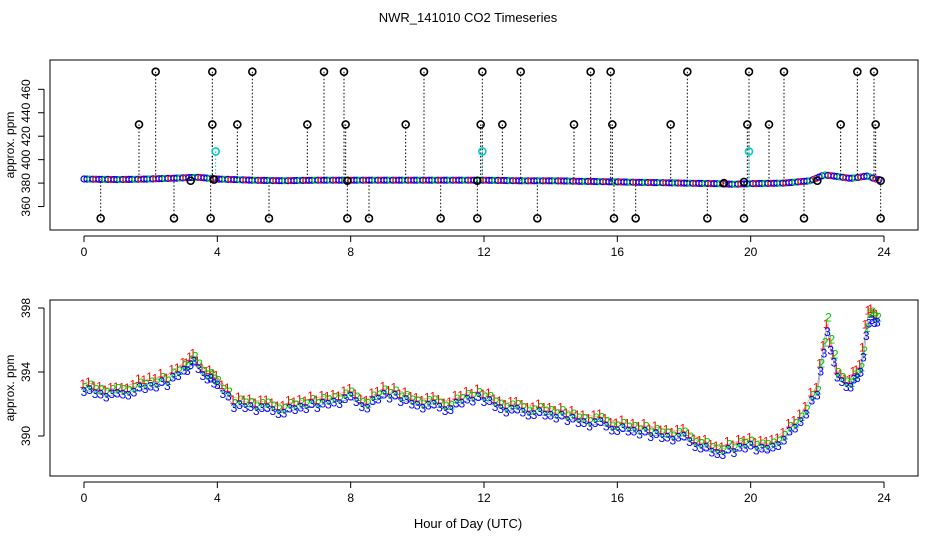 This screenshot has height=540, width=936. I want to click on y-tick-label: 360, so click(26, 206).